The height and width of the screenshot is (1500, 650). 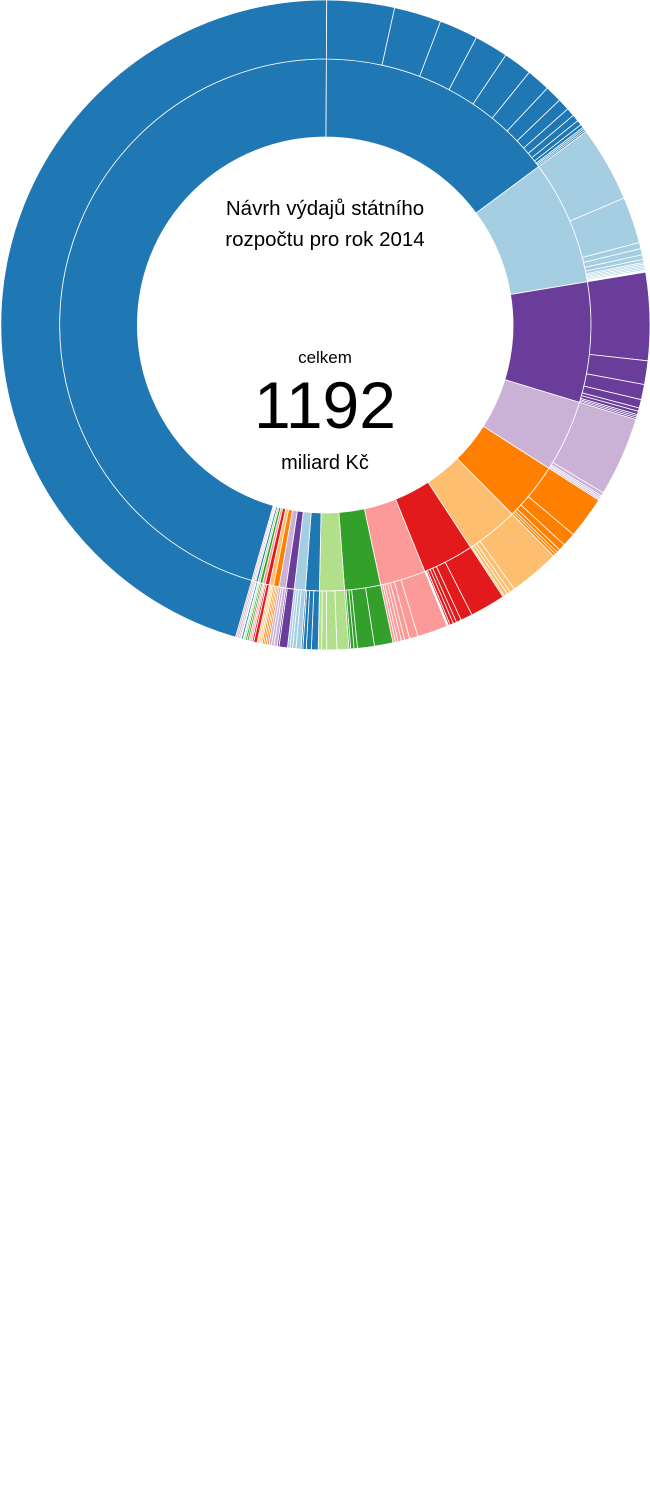 What do you see at coordinates (325, 208) in the screenshot?
I see `chart-title-line-1: Návrh výdajů státního` at bounding box center [325, 208].